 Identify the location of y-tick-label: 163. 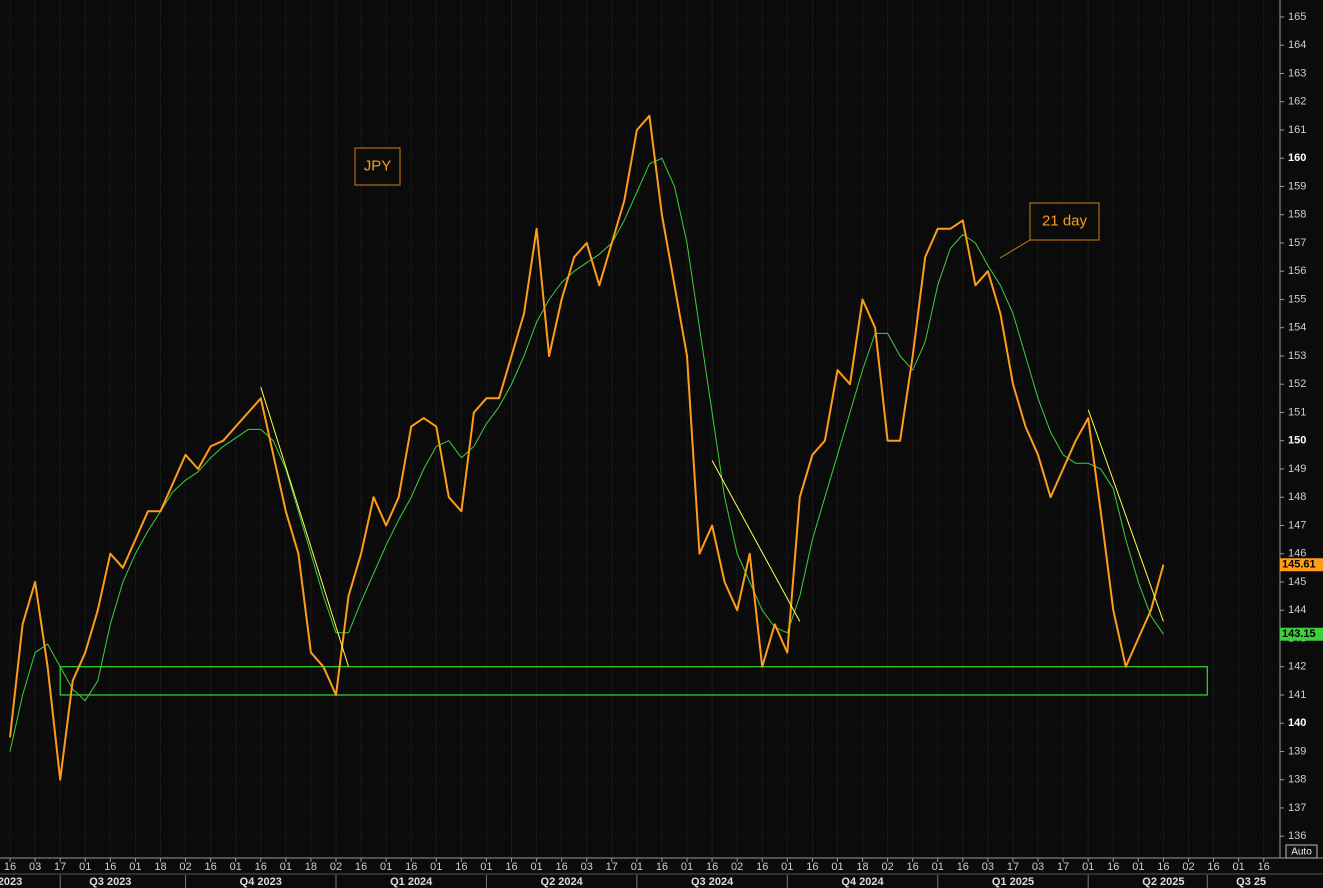
(1297, 73).